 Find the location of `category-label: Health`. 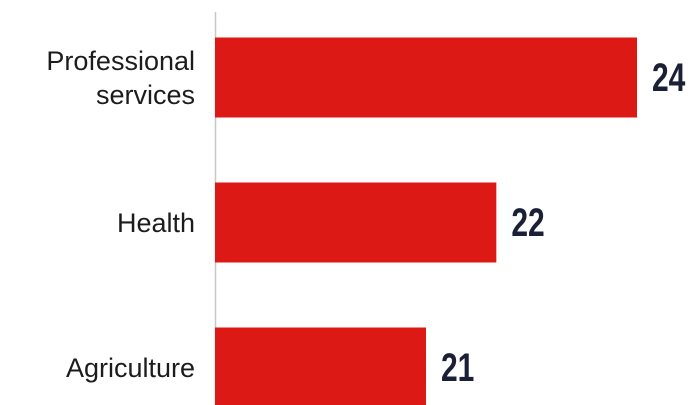

category-label: Health is located at coordinates (155, 222).